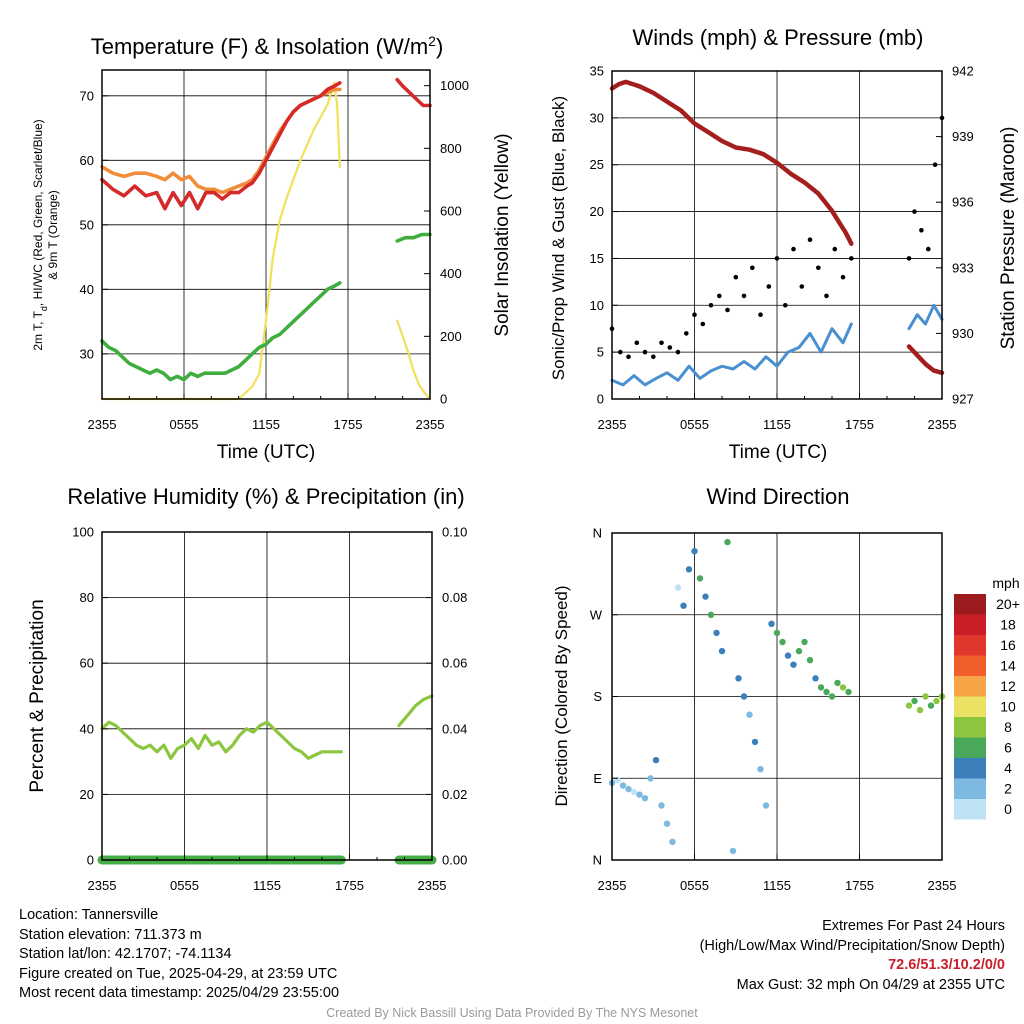 This screenshot has width=1024, height=1024. Describe the element at coordinates (913, 926) in the screenshot. I see `extremes-title: Extremes For Past 24 Hours` at that location.